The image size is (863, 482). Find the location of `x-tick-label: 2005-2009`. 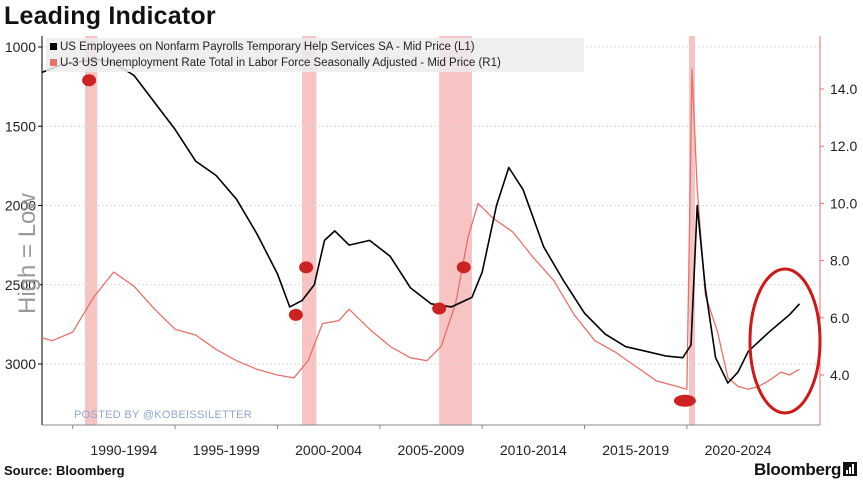

x-tick-label: 2005-2009 is located at coordinates (431, 450).